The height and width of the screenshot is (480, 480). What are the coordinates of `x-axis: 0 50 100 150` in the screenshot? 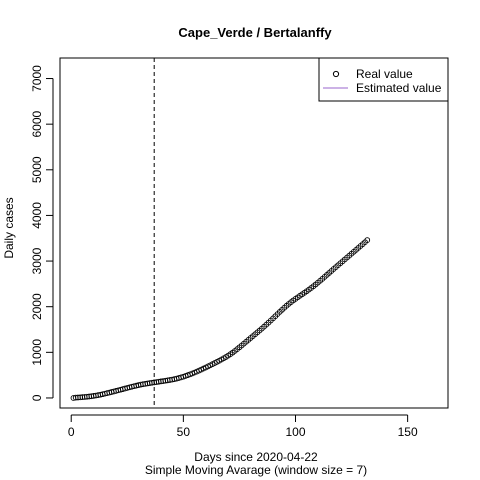 It's located at (243, 426).